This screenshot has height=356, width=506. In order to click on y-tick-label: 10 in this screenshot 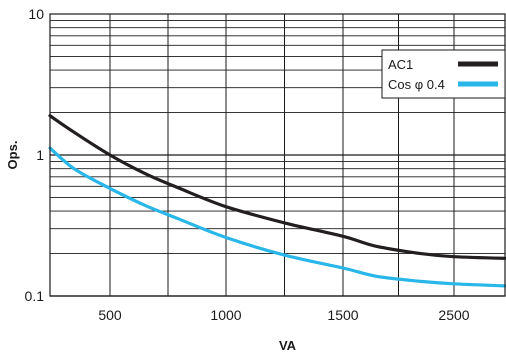, I will do `click(36, 14)`.